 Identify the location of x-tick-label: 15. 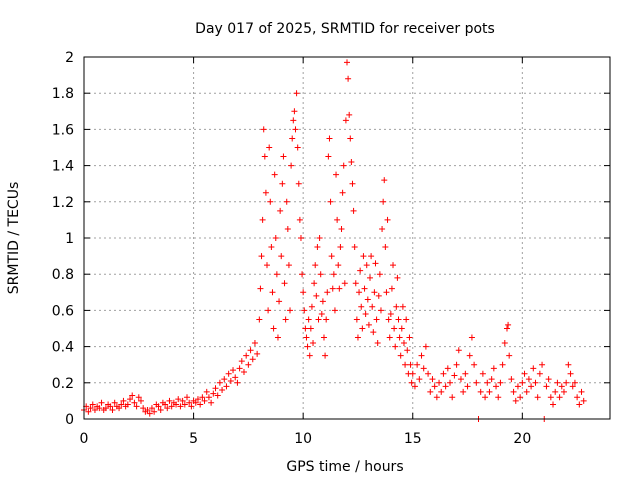
(413, 439).